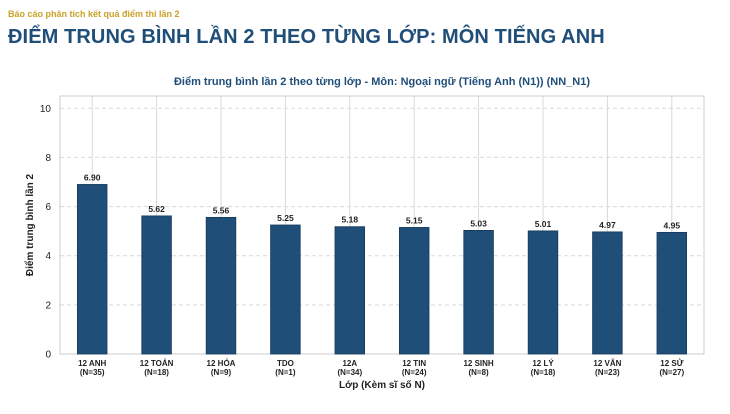 The height and width of the screenshot is (414, 730). Describe the element at coordinates (607, 363) in the screenshot. I see `x-category-label: 12 VĂN` at that location.